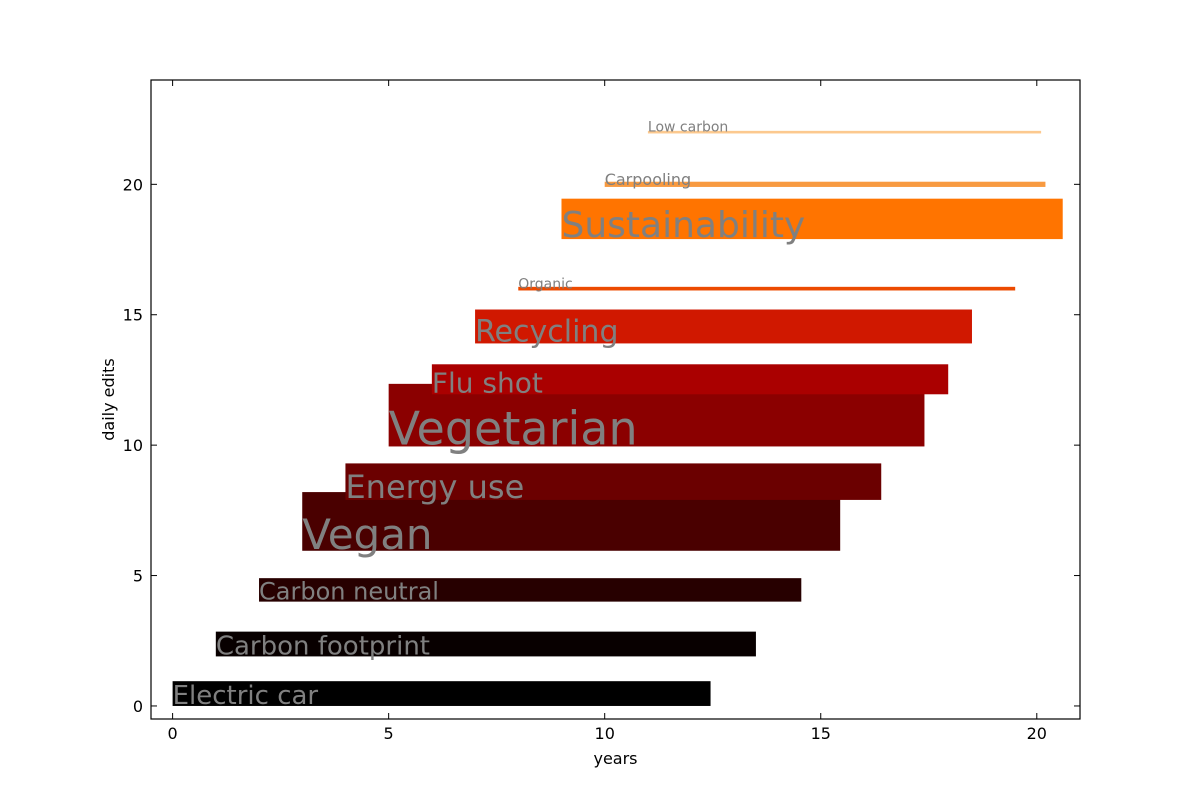 The height and width of the screenshot is (800, 1200). Describe the element at coordinates (133, 445) in the screenshot. I see `y-tick-label: 10` at that location.